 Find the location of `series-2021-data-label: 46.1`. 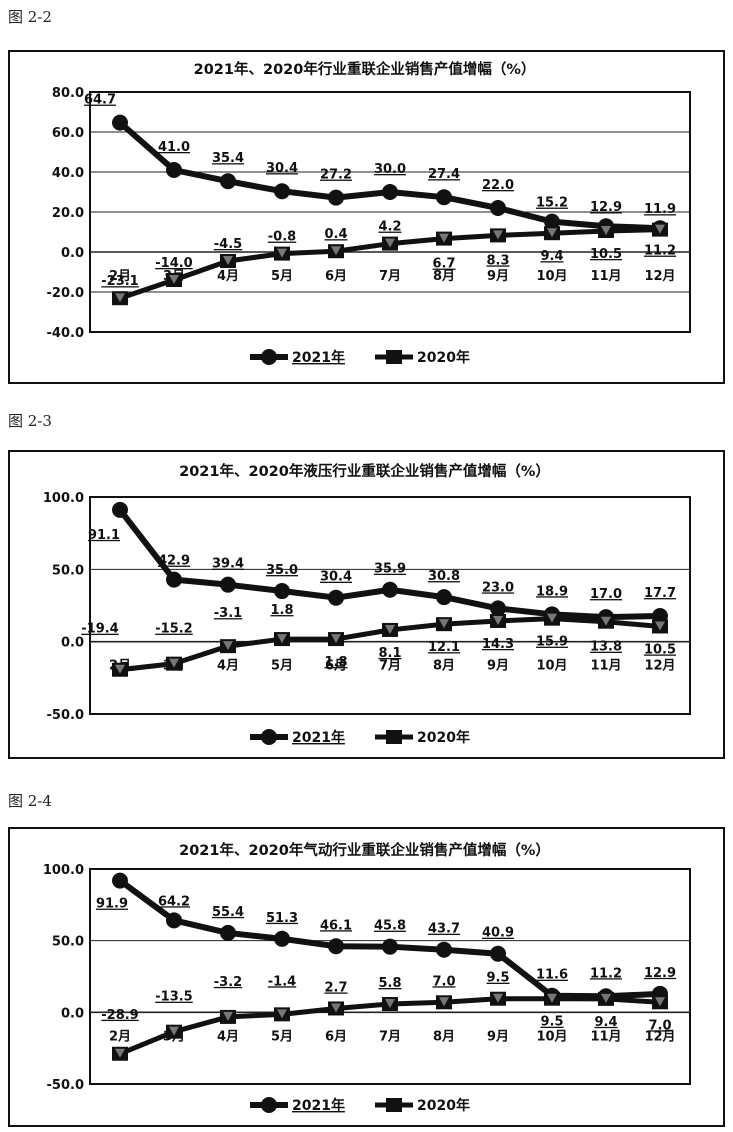

series-2021-data-label: 46.1 is located at coordinates (336, 925).